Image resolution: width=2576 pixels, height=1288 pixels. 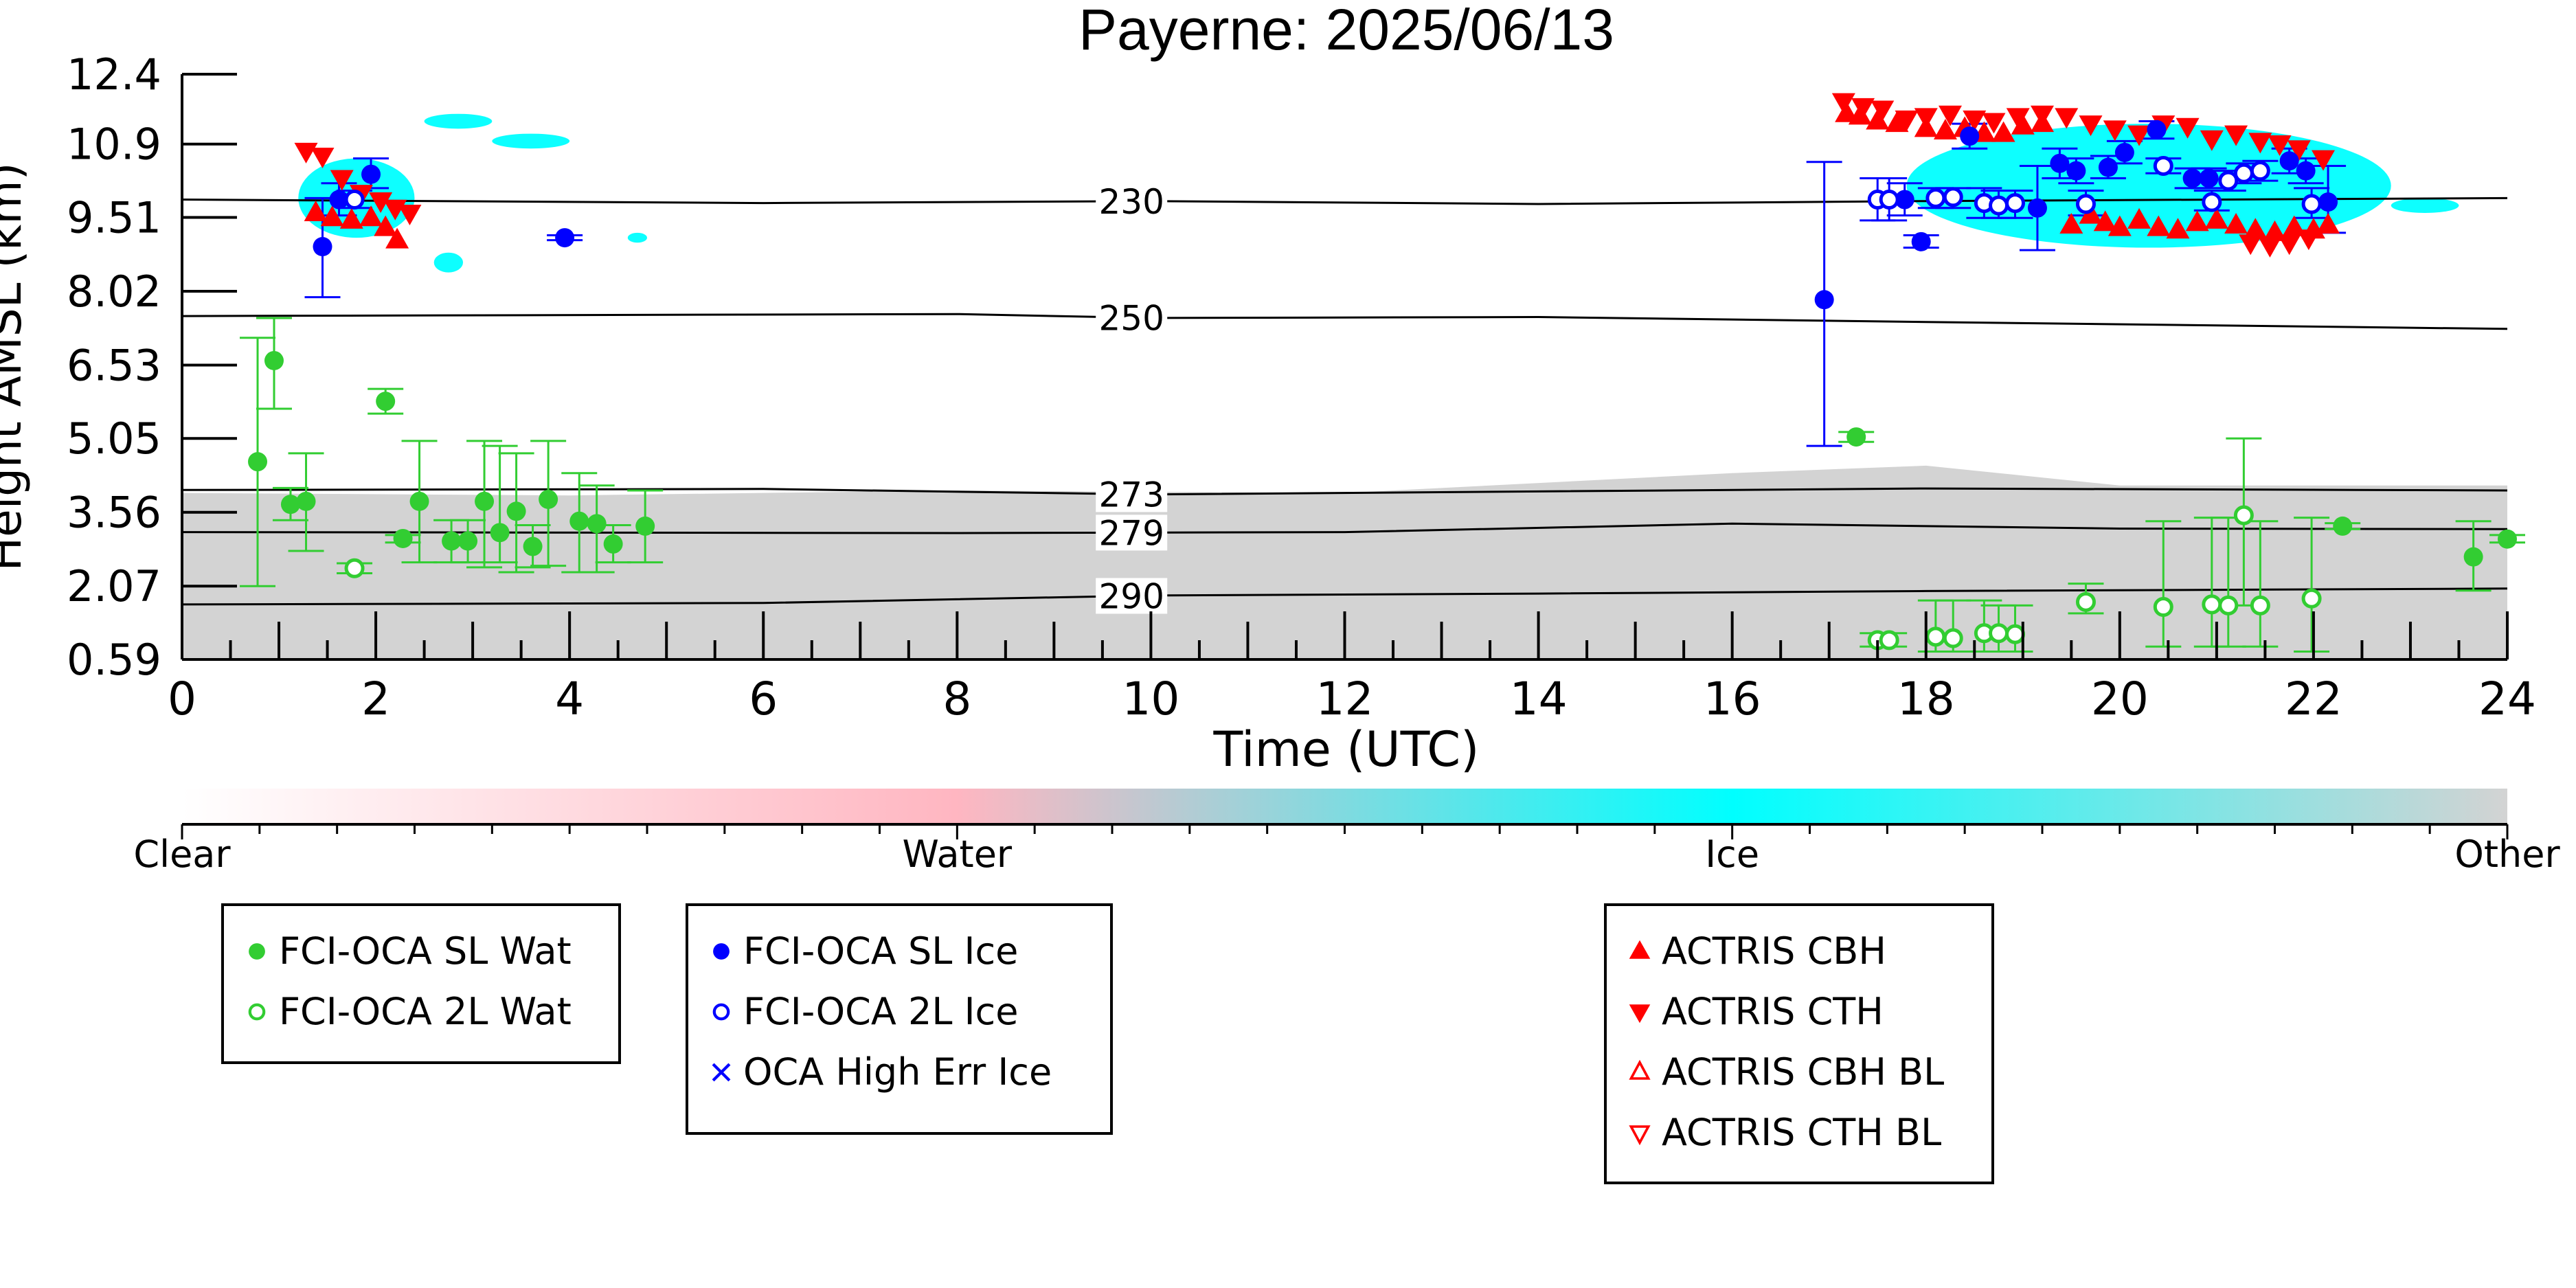 I want to click on legend-entry: OCA High Err Ice, so click(x=899, y=1073).